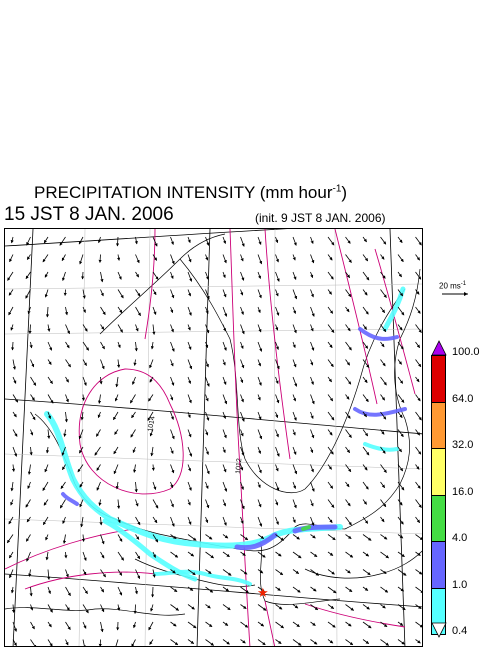 Image resolution: width=500 pixels, height=650 pixels. What do you see at coordinates (463, 491) in the screenshot?
I see `colorbar-level-label: 16.0` at bounding box center [463, 491].